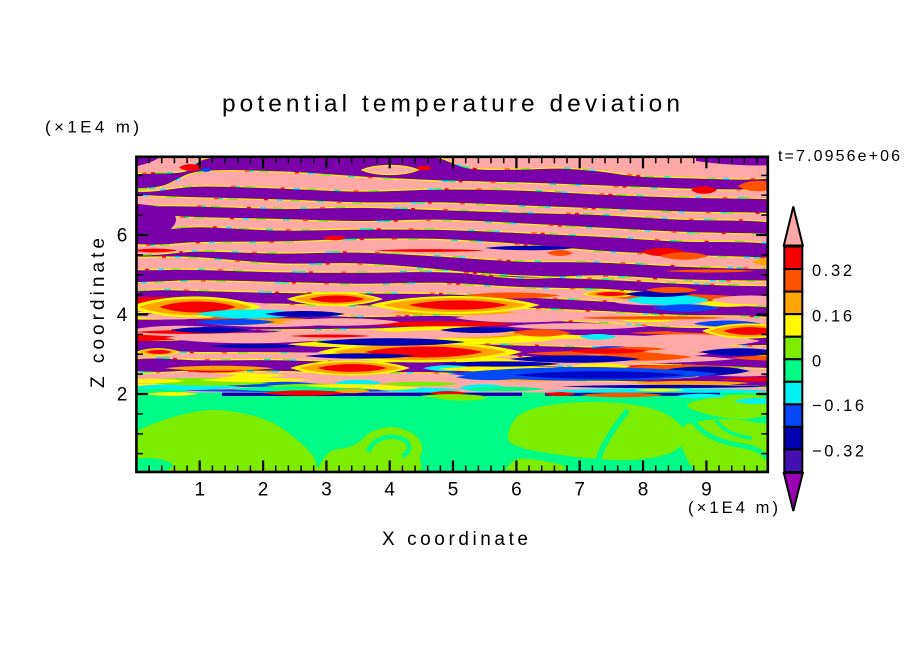 This screenshot has height=654, width=904. I want to click on svg-text:potential temperature deviatio: potential temperature deviation, so click(451, 104).